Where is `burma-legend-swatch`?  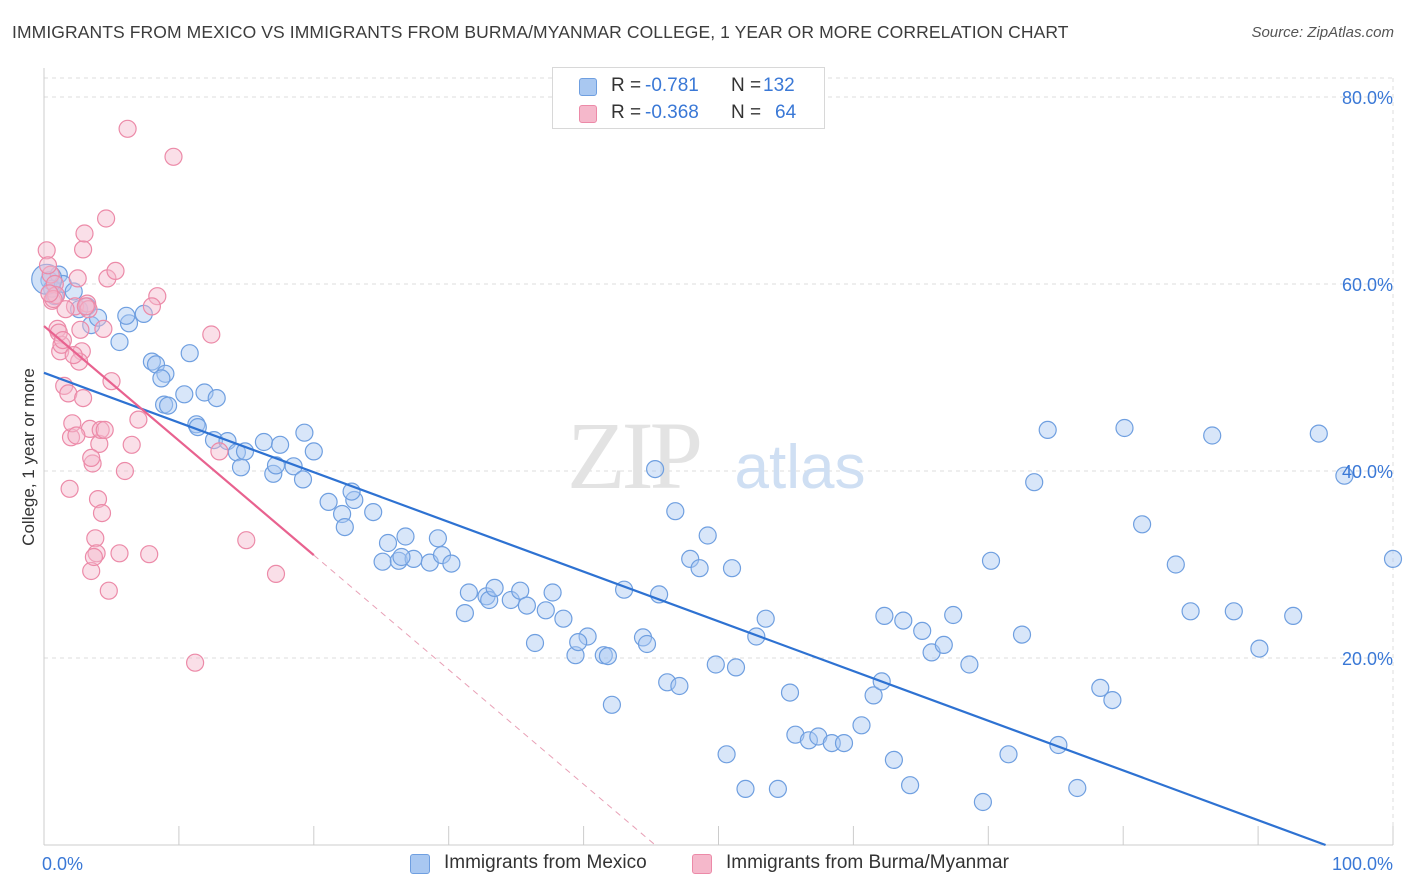
burma-legend-swatch is located at coordinates (702, 864).